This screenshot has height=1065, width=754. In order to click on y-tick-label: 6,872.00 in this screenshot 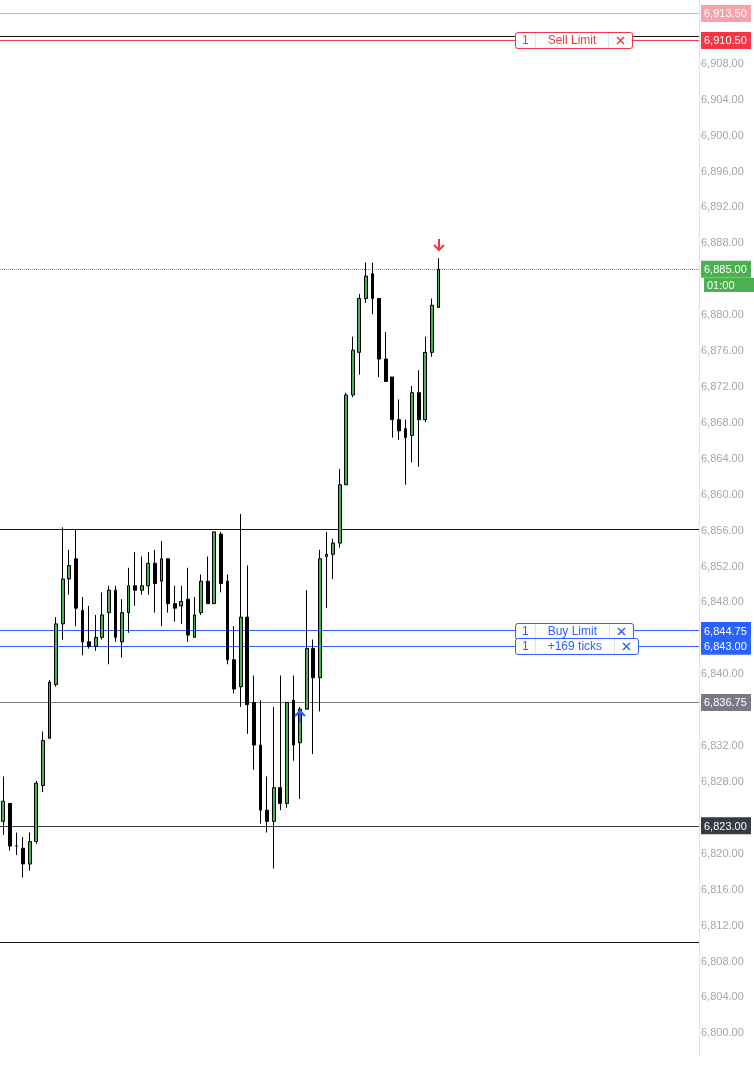, I will do `click(722, 386)`.